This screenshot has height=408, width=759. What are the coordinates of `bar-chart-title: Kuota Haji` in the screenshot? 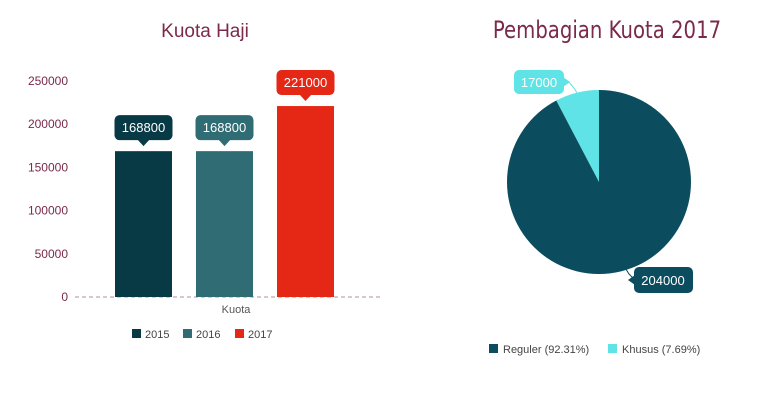 It's located at (205, 31).